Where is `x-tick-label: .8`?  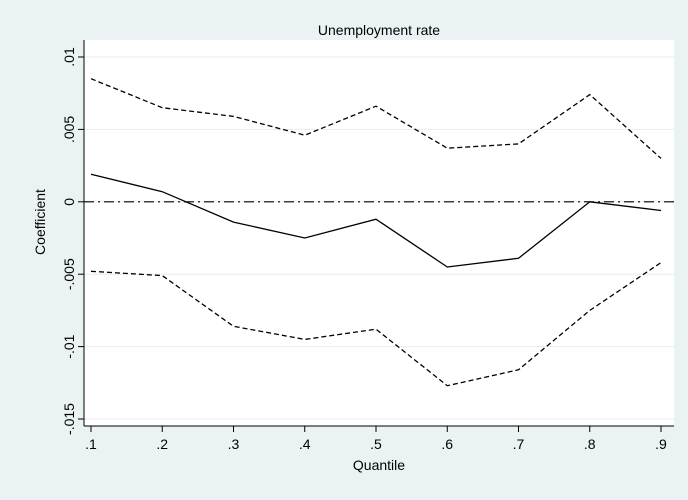 x-tick-label: .8 is located at coordinates (590, 444).